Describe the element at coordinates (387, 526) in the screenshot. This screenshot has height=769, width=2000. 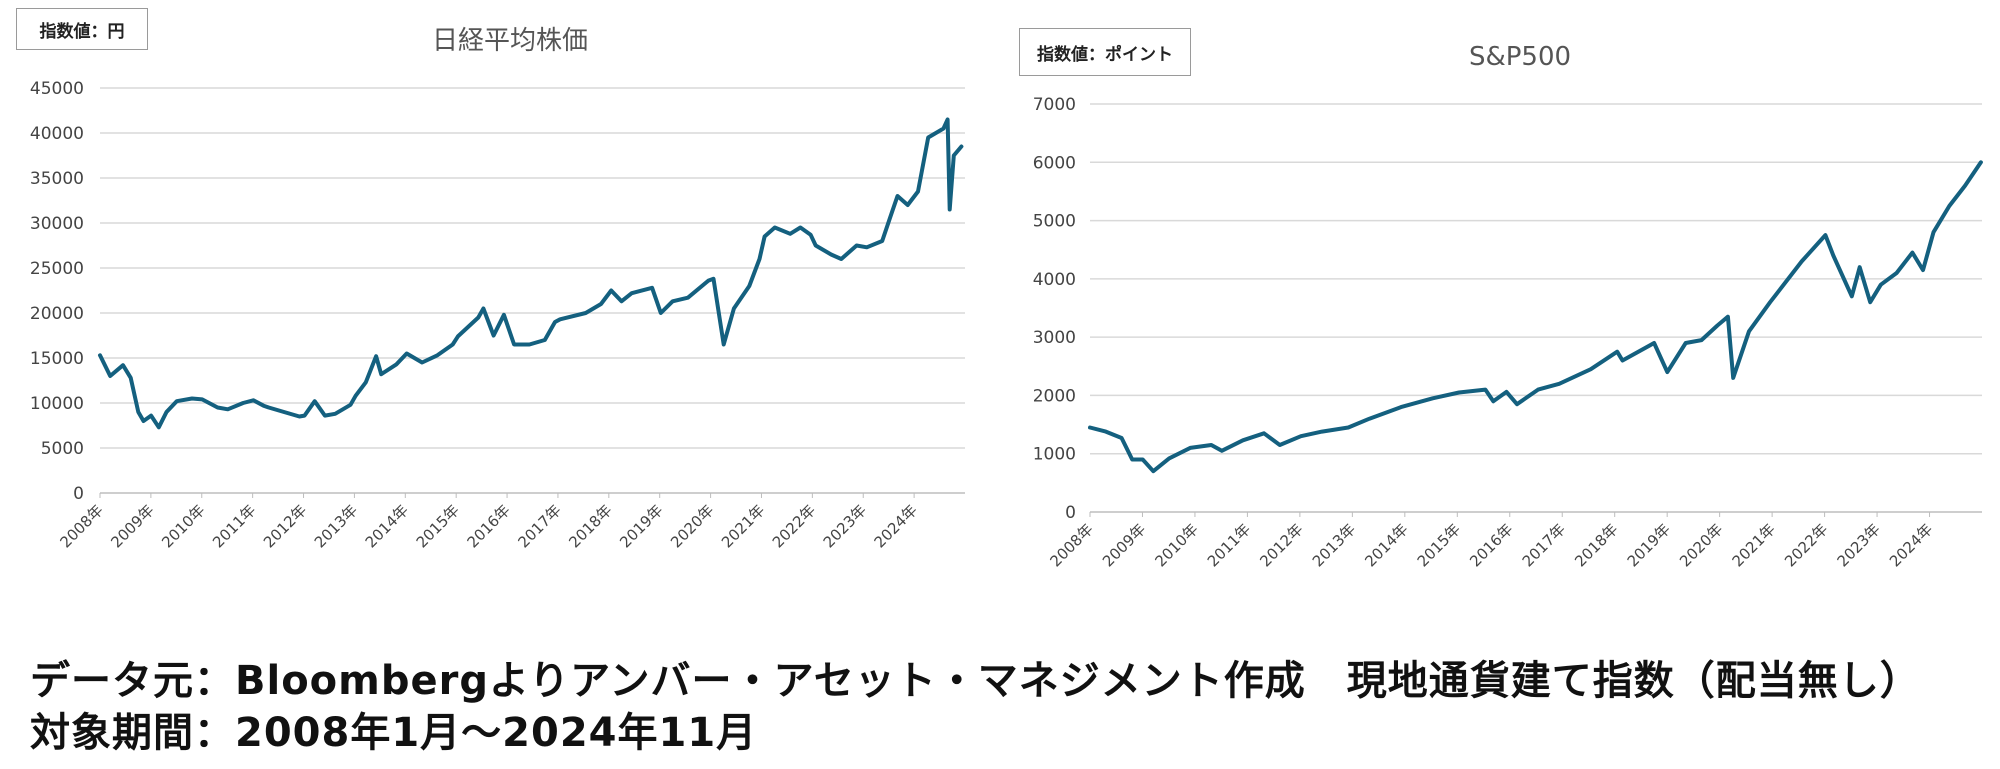
I see `nikkei-x-tick-label: 2014年` at that location.